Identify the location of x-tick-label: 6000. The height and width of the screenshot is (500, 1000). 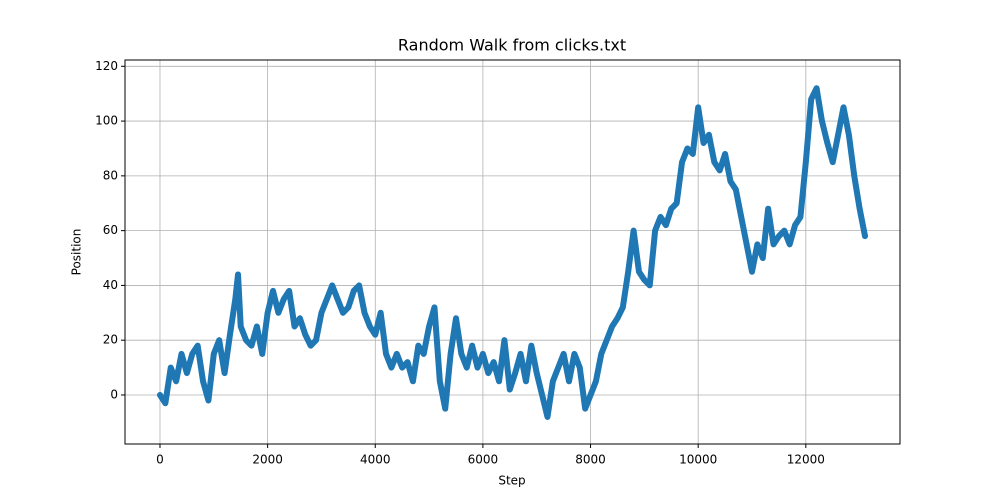
(483, 460).